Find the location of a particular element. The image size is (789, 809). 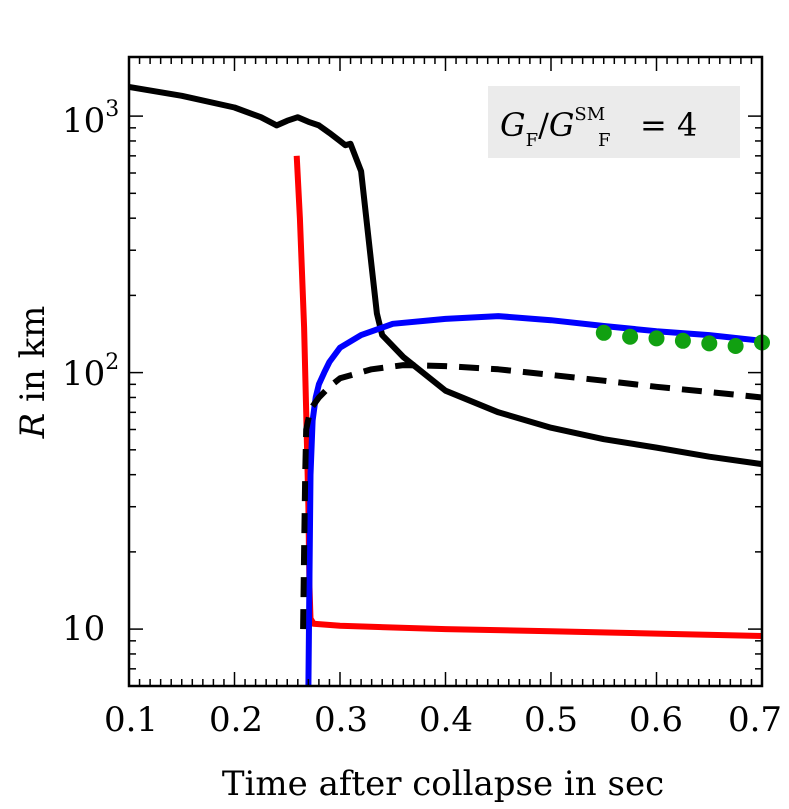

ytick-label-10: 10 is located at coordinates (83, 629).